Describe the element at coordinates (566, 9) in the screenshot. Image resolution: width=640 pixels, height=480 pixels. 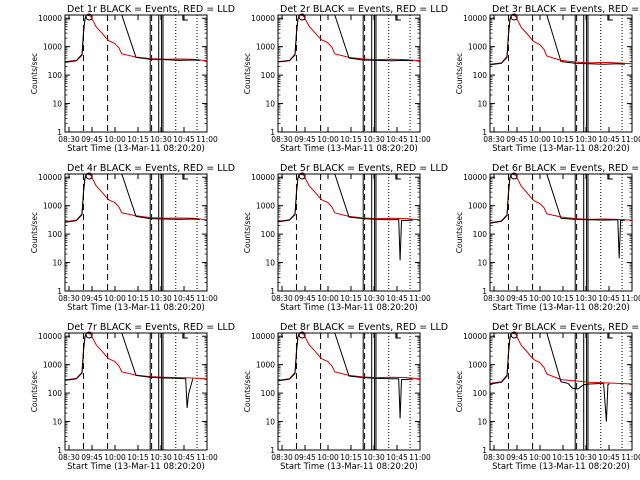
I see `chart-title: Det 3r BLACK = Events, RED = LLD` at that location.